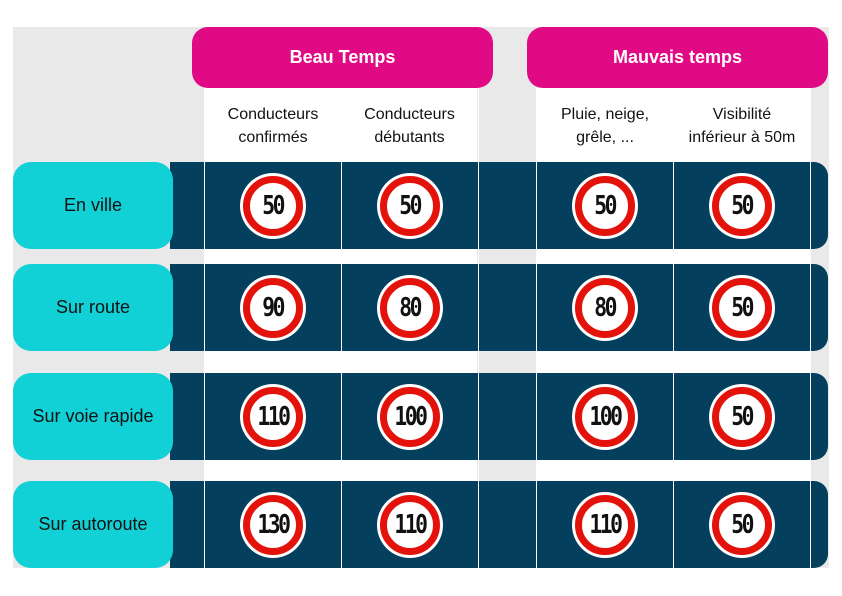  Describe the element at coordinates (409, 126) in the screenshot. I see `column-header-novice: Conducteurs débutants` at that location.